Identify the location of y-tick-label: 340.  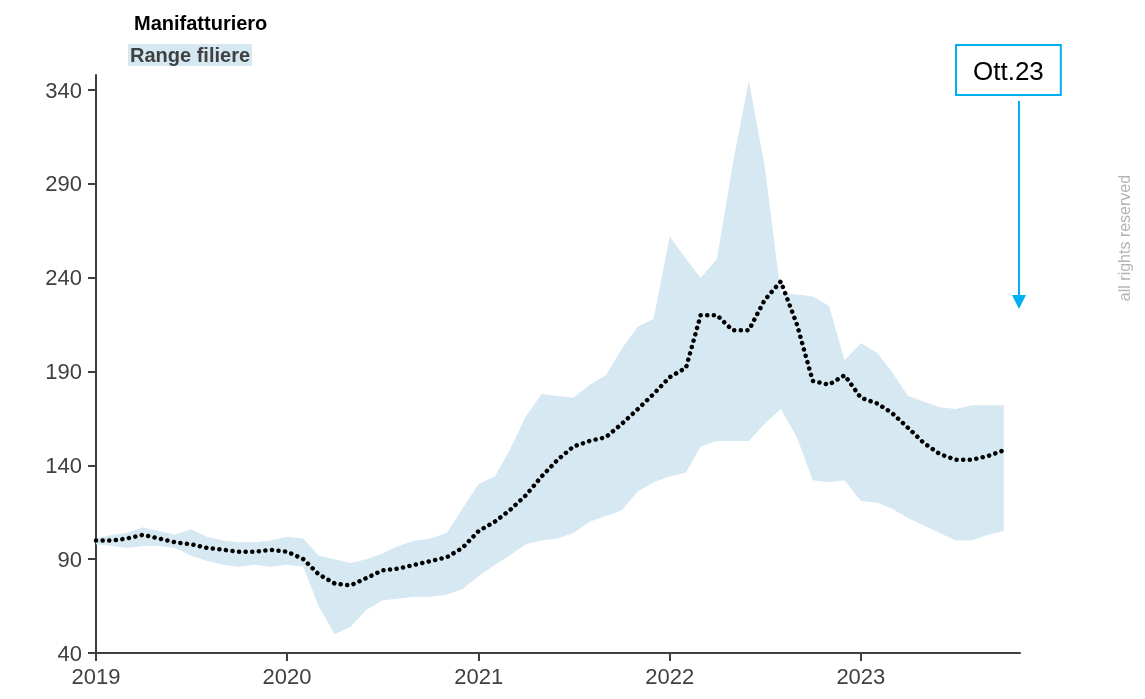
(63, 90).